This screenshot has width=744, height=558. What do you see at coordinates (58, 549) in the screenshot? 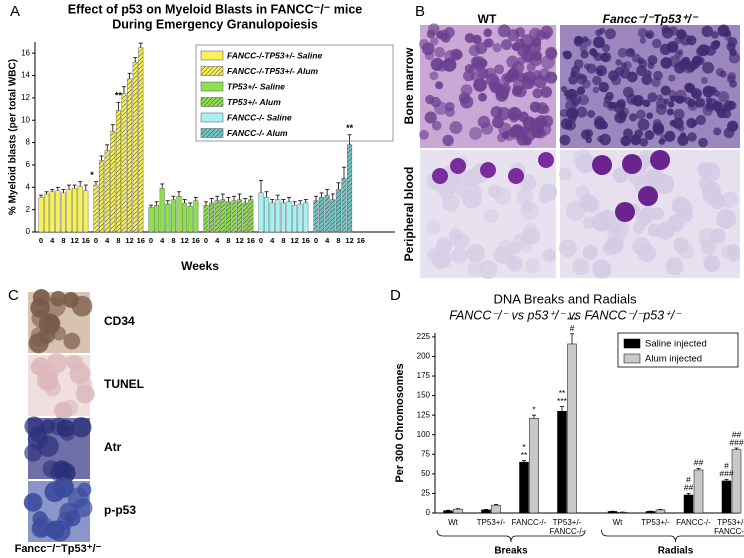
I see `genotype-label: Fancc⁻/⁻Tp53⁺/⁻` at bounding box center [58, 549].